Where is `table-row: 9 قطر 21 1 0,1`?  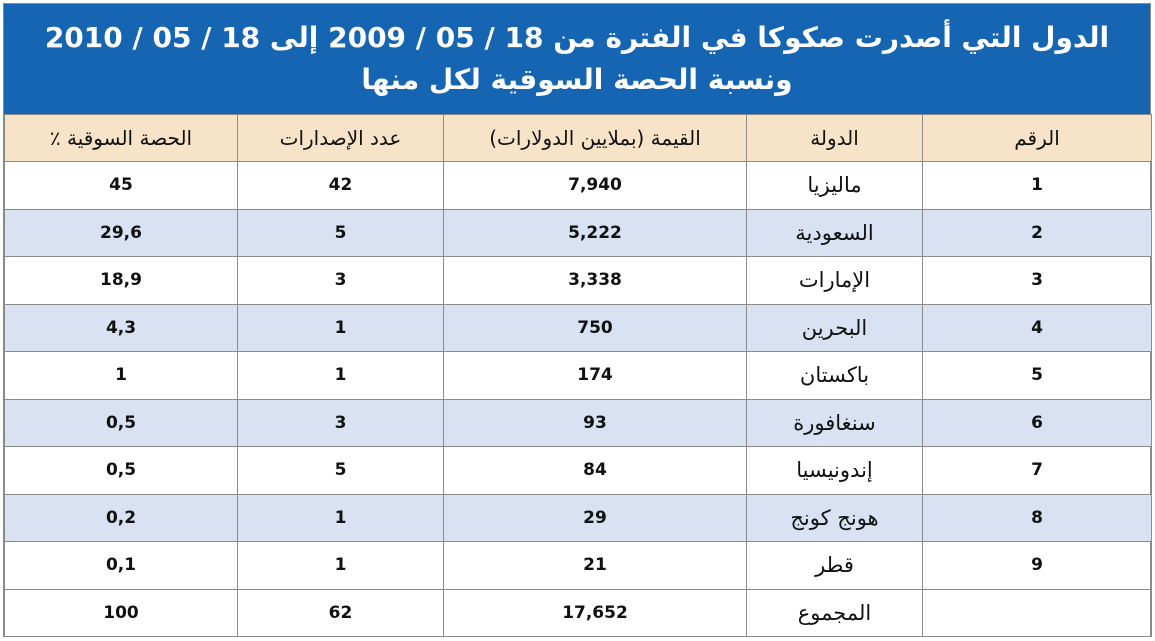
table-row: 9 قطر 21 1 0,1 is located at coordinates (578, 565).